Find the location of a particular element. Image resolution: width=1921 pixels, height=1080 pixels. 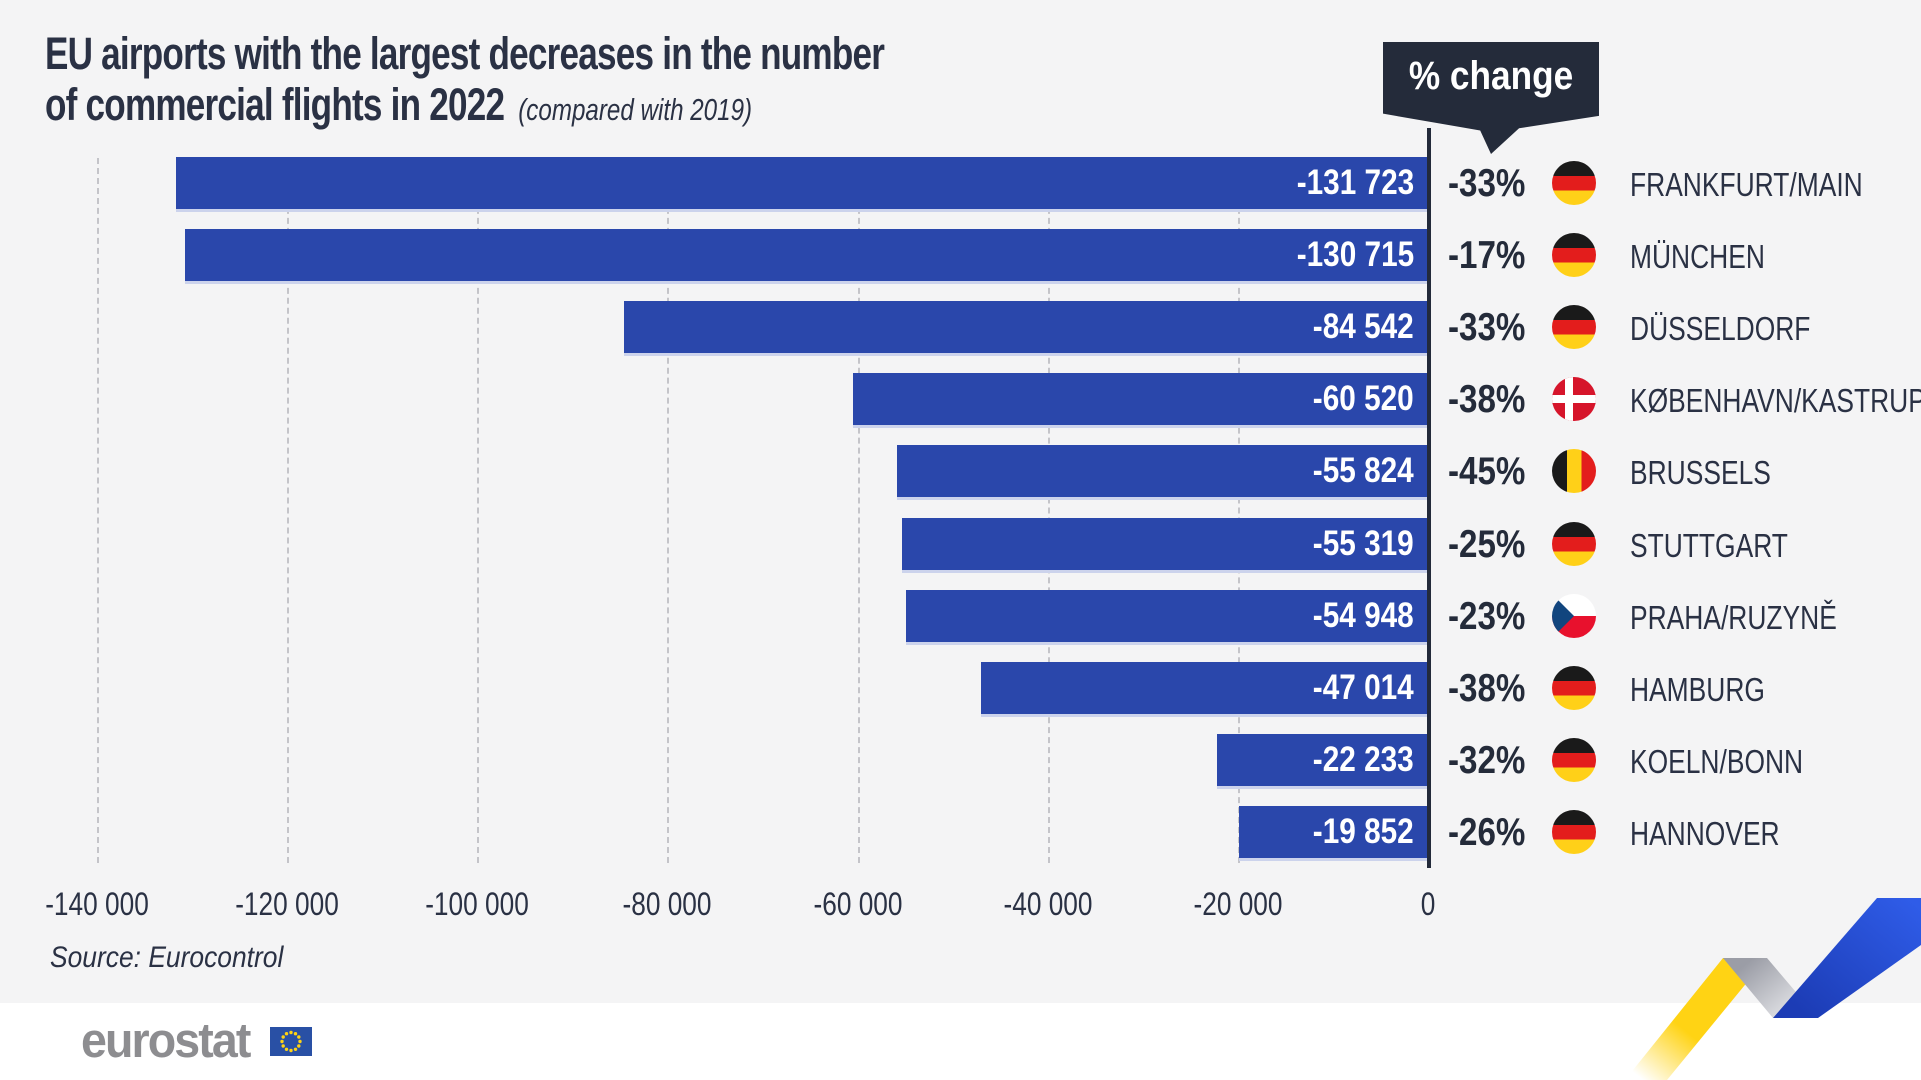

decrease-bar: -19 852 is located at coordinates (1333, 831).